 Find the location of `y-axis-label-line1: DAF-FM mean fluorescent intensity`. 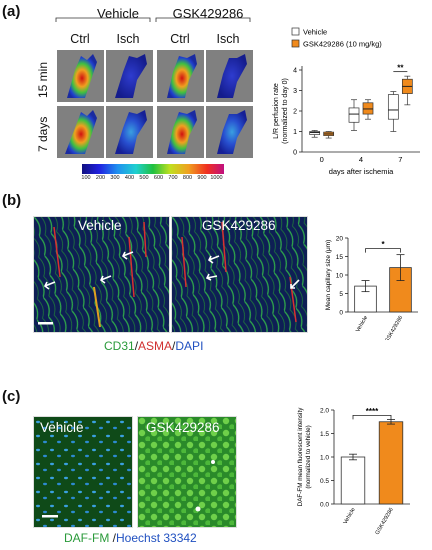

y-axis-label-line1: DAF-FM mean fluorescent intensity is located at coordinates (300, 457).